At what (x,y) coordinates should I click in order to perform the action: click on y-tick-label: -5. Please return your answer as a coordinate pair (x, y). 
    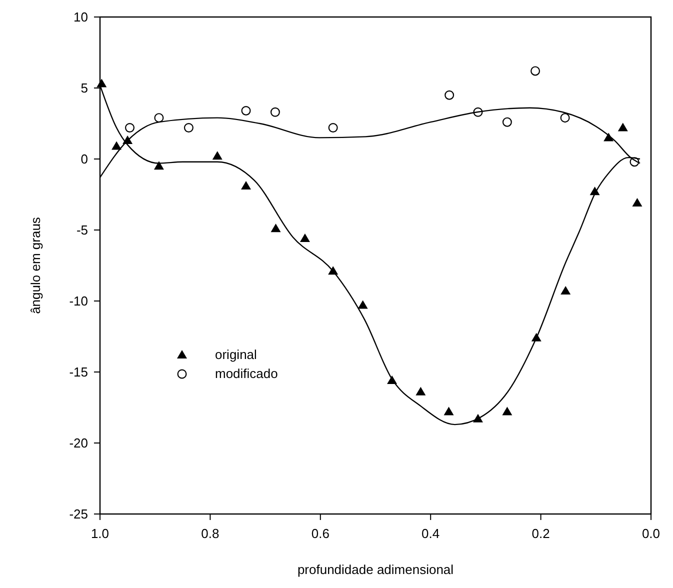
    Looking at the image, I should click on (82, 230).